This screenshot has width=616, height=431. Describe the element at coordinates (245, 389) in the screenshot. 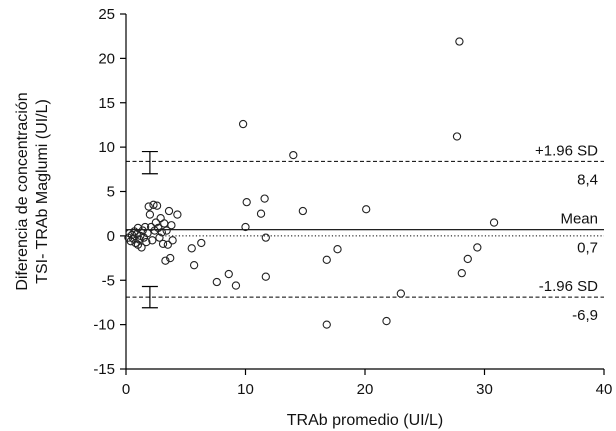

I see `x-tick-label: 10` at that location.